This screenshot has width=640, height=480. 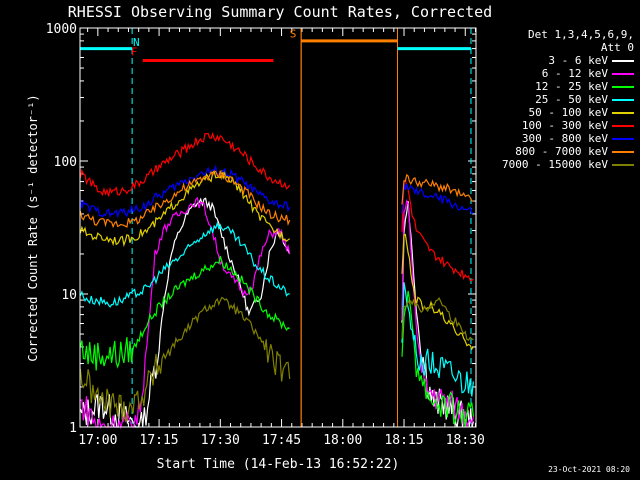 What do you see at coordinates (465, 440) in the screenshot?
I see `x-tick-label: 18:30` at bounding box center [465, 440].